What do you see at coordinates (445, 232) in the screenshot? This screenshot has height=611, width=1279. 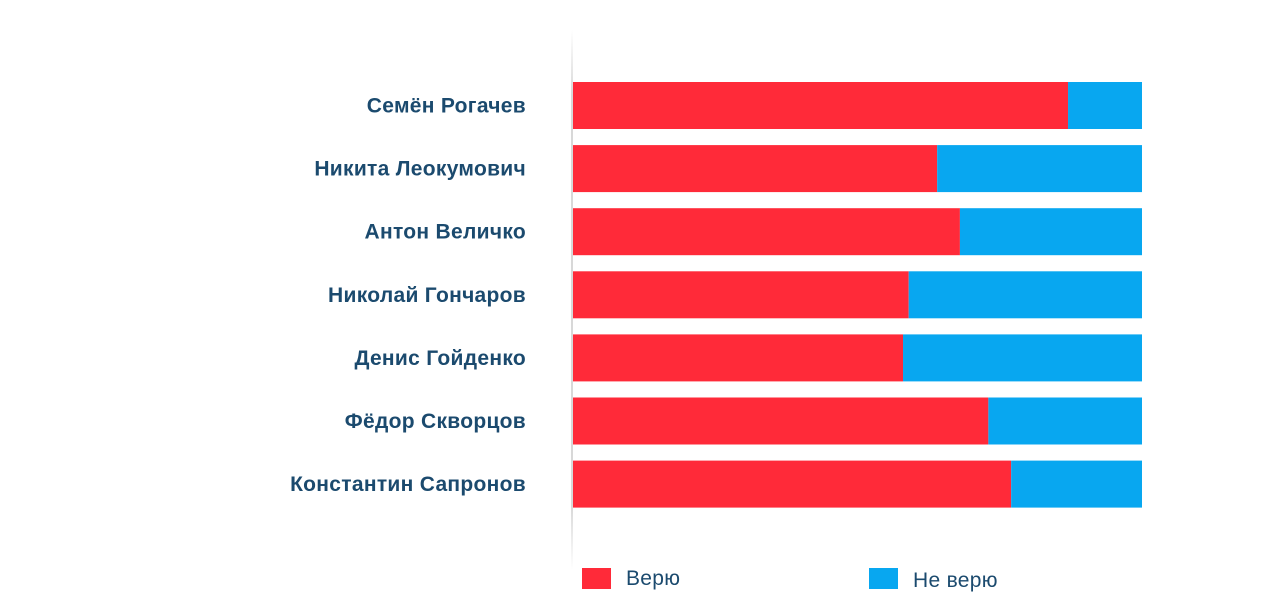 I see `category-label-3: Антон Величко` at bounding box center [445, 232].